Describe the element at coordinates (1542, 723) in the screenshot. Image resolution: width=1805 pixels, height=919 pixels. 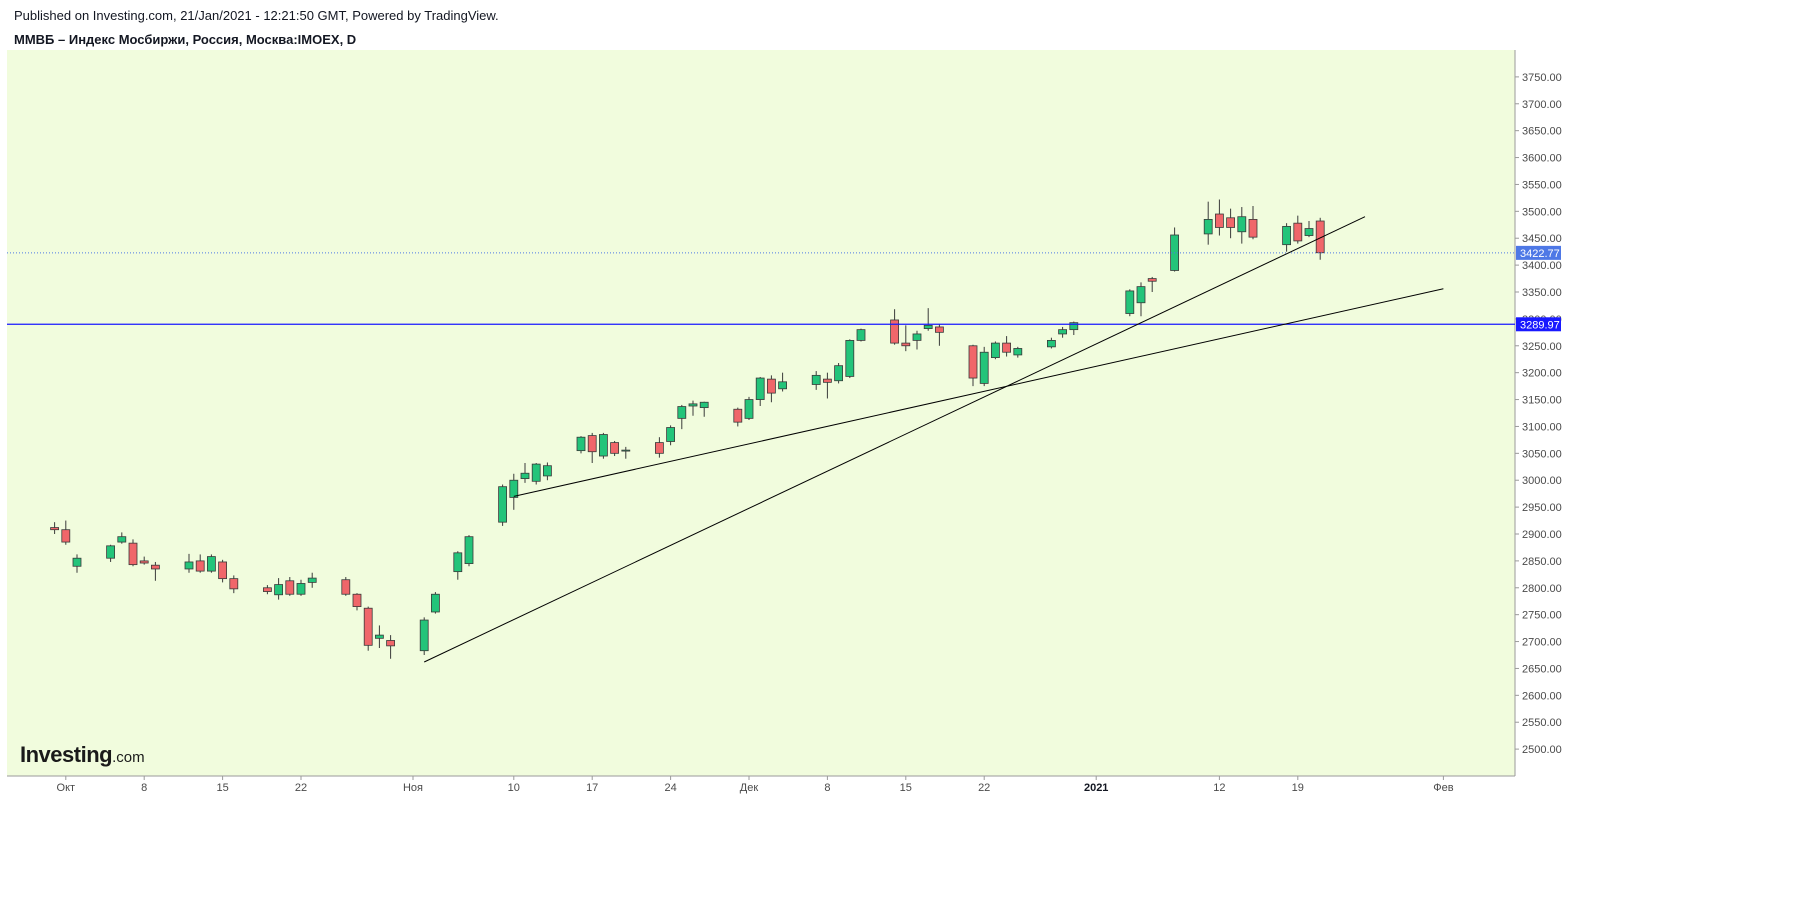
I see `y-tick-label: 2550.00` at that location.